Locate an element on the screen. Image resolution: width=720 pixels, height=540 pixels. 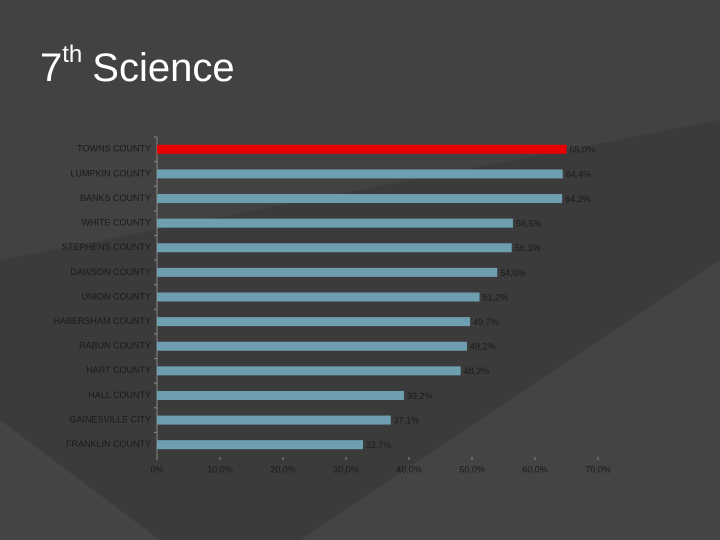
data-label: 51,2% is located at coordinates (496, 297).